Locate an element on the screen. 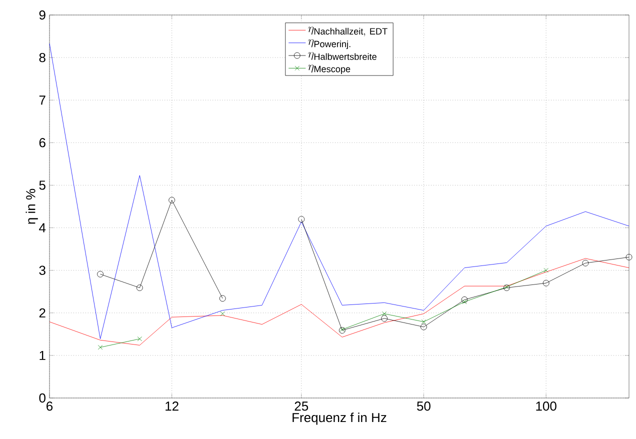  y-tick-label: 0 is located at coordinates (42, 398).